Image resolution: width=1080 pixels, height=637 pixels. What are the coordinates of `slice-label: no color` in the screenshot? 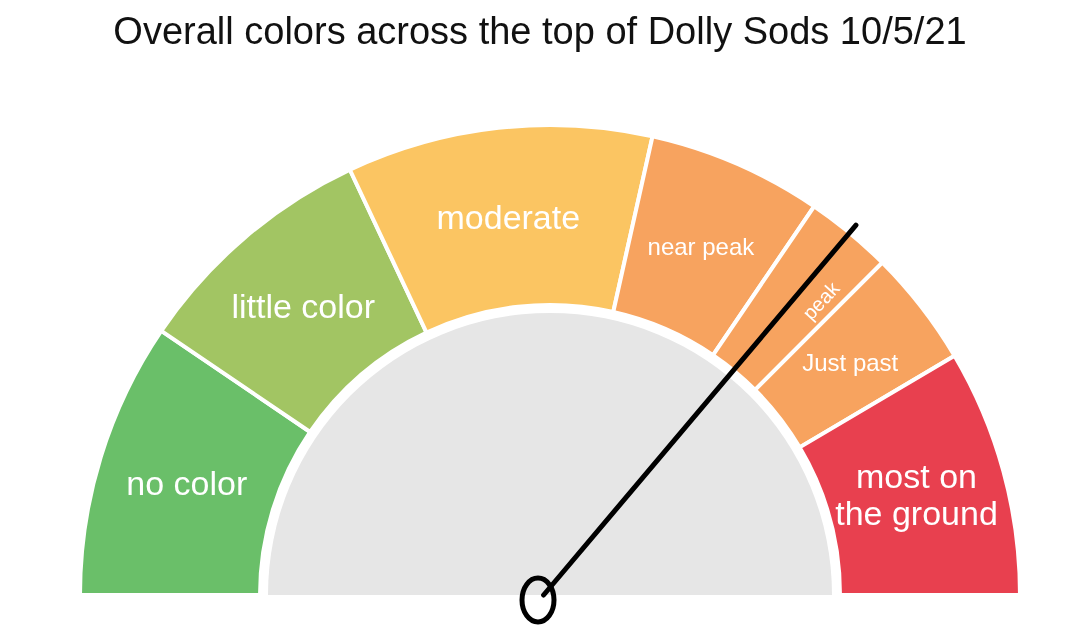 It's located at (187, 483).